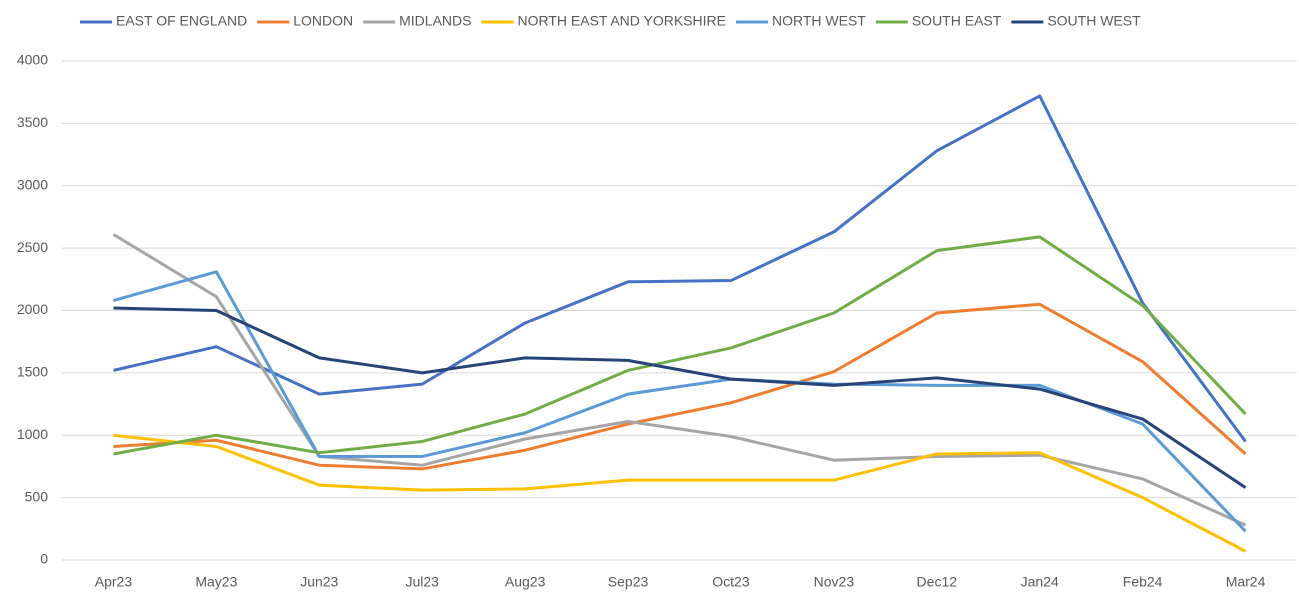  Describe the element at coordinates (1143, 582) in the screenshot. I see `x-tick-label: Feb24` at that location.